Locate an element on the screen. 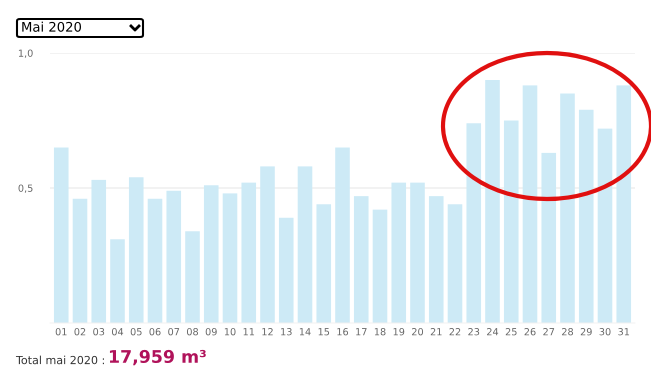 This screenshot has width=651, height=379. x-tick-label: 23 is located at coordinates (474, 332).